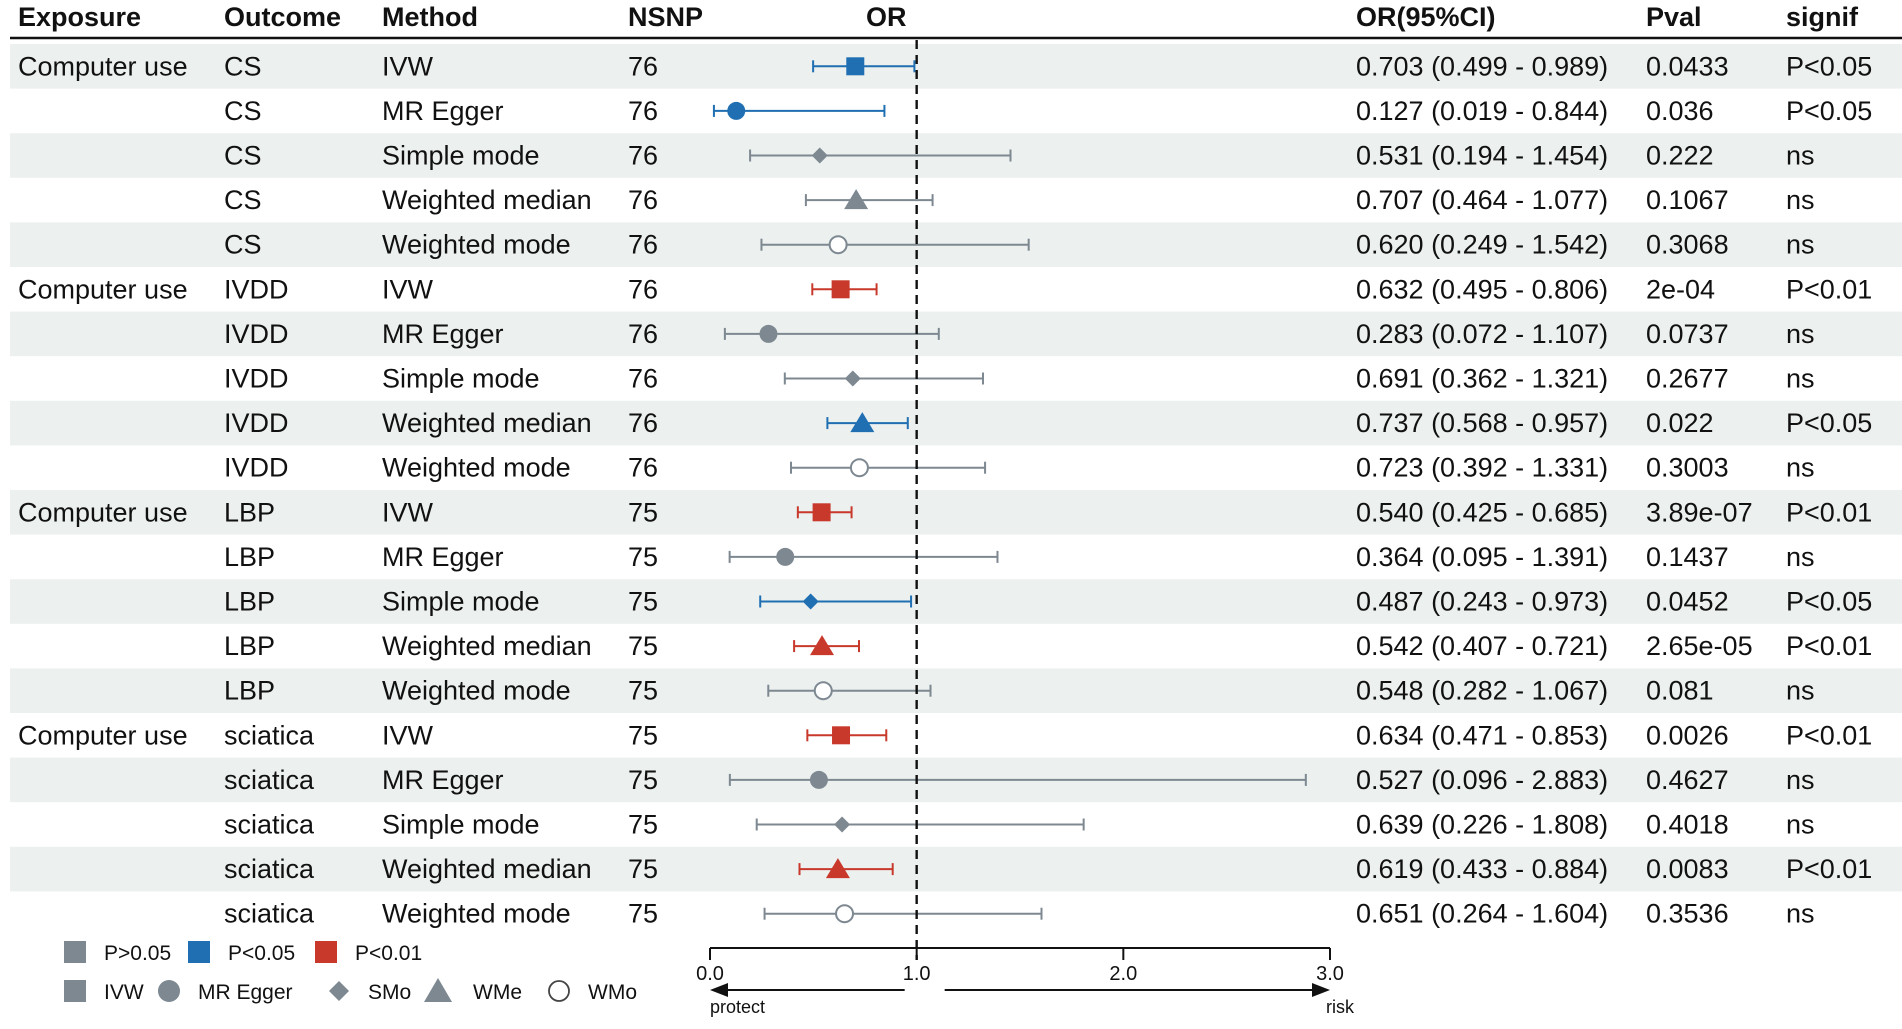 The image size is (1902, 1029). I want to click on cell-pval: 0.2677, so click(1687, 379).